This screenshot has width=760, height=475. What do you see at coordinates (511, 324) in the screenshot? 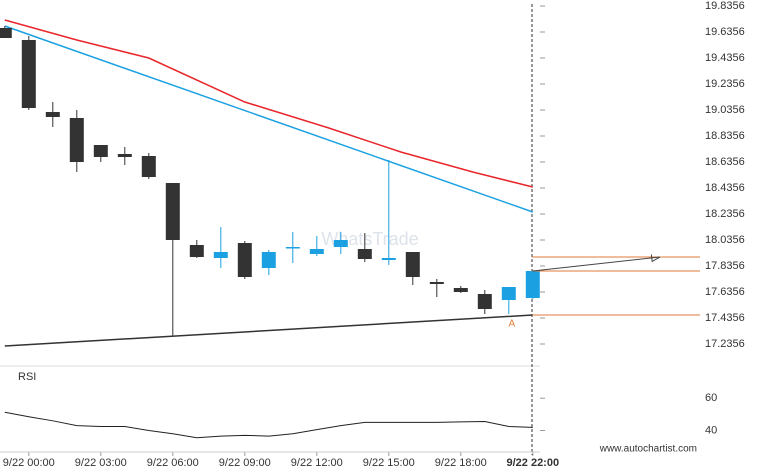
I see `pattern-label: A` at bounding box center [511, 324].